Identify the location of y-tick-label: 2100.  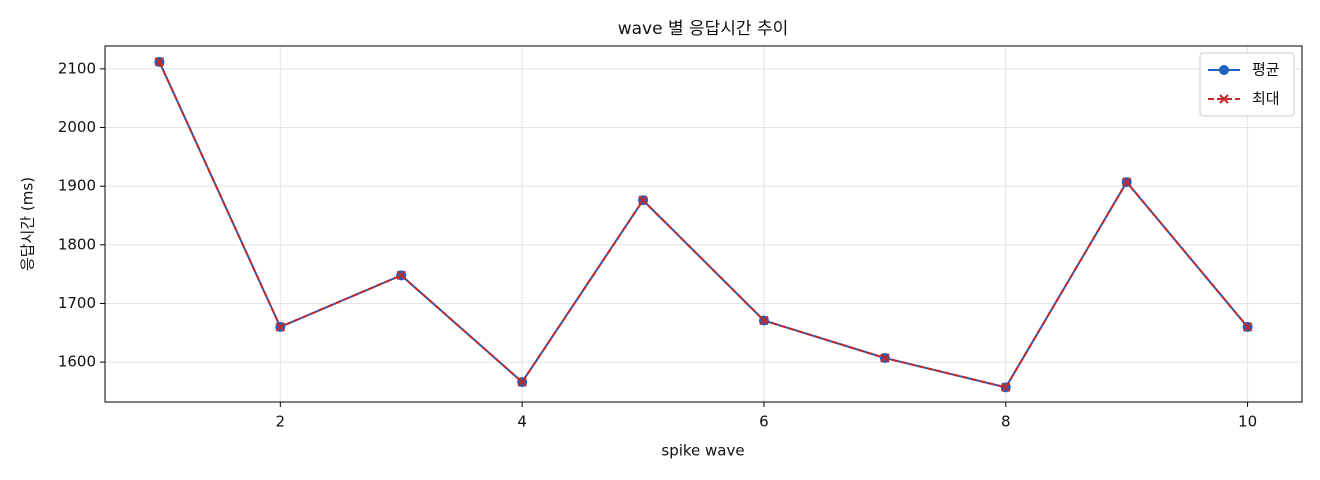
(77, 68).